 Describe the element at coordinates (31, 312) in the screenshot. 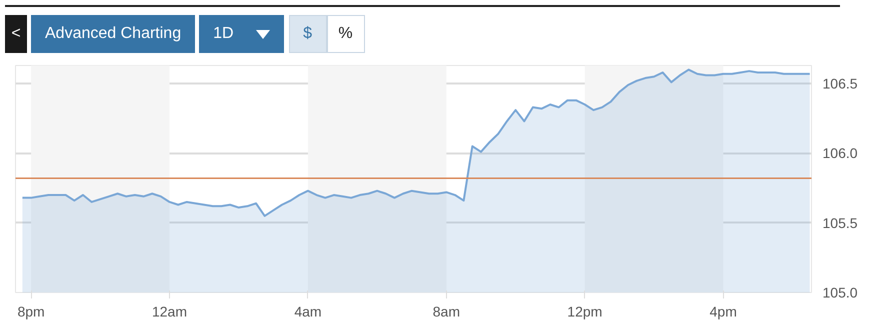

I see `x-tick-label: 8pm` at that location.